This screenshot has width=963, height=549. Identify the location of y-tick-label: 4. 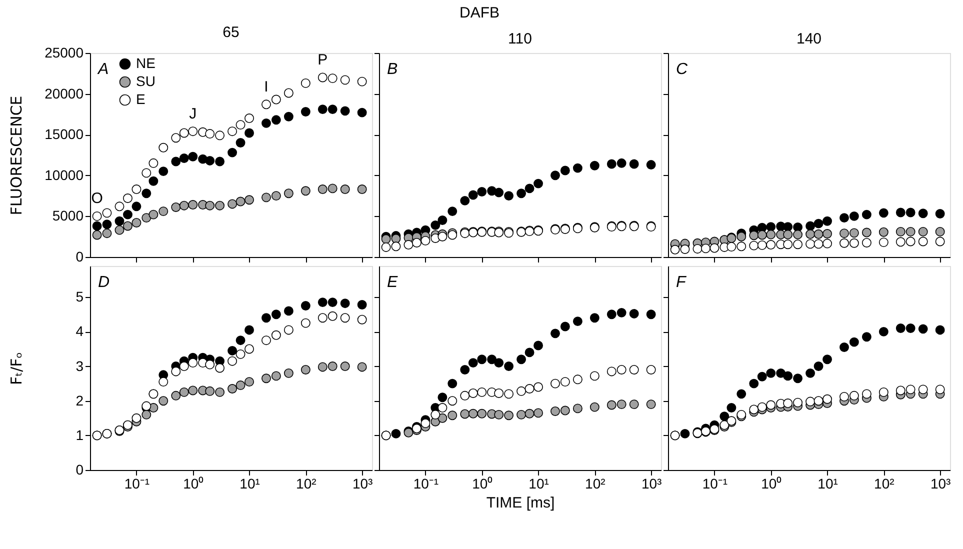
(80, 331).